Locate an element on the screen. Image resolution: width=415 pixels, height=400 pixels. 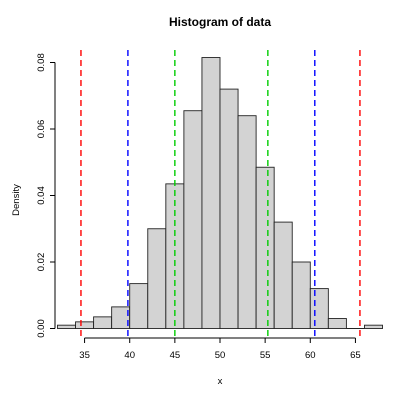
y-tick-label: 0.08 is located at coordinates (41, 62).